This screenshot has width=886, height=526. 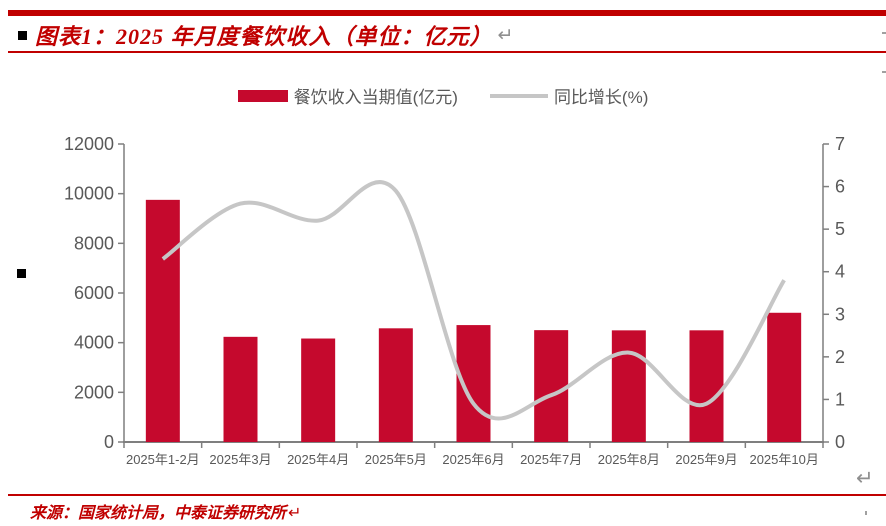 I want to click on left-axis-label: 8000, so click(x=94, y=243).